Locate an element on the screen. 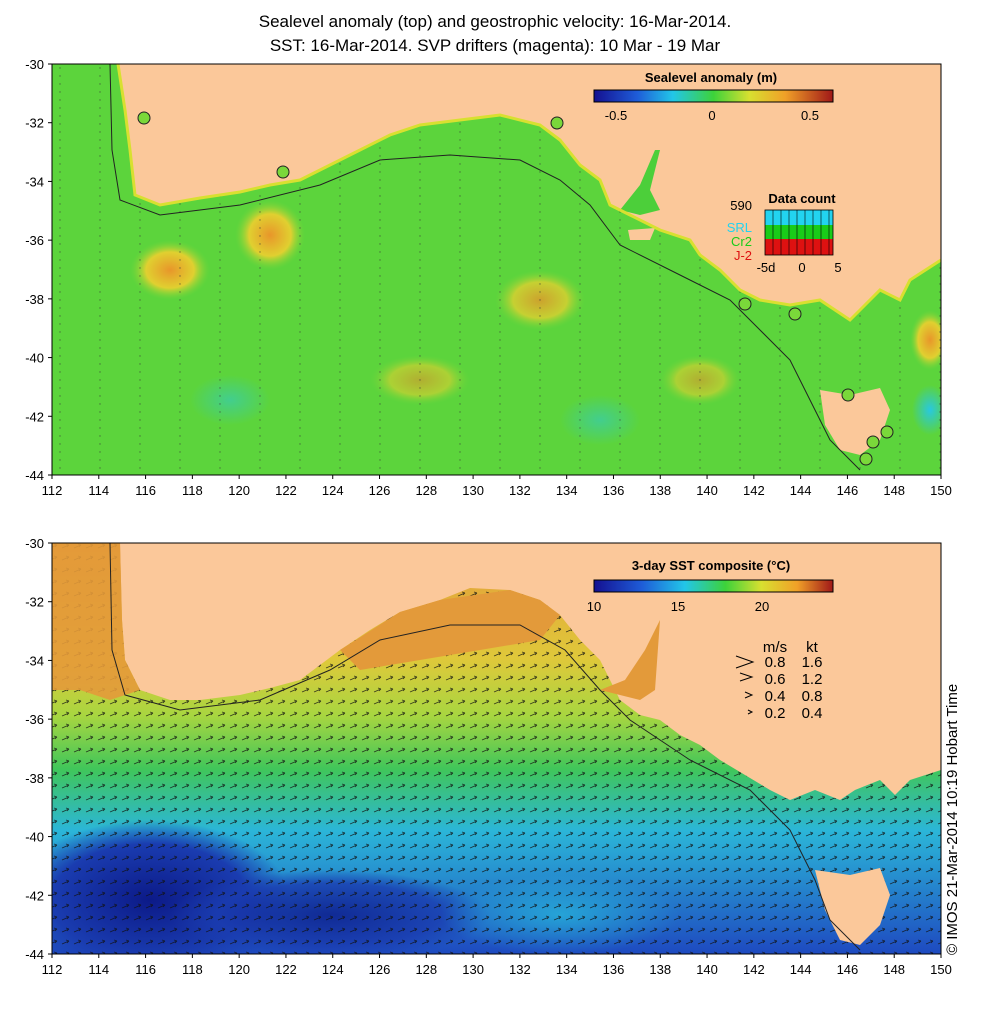 The image size is (990, 1020). bottom-x-tick-label: 140 is located at coordinates (707, 969).